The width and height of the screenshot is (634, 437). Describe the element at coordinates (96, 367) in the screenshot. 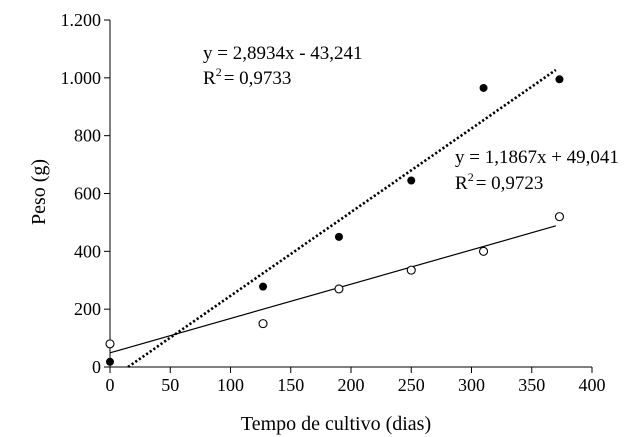

I see `y-tick-label: 0` at that location.